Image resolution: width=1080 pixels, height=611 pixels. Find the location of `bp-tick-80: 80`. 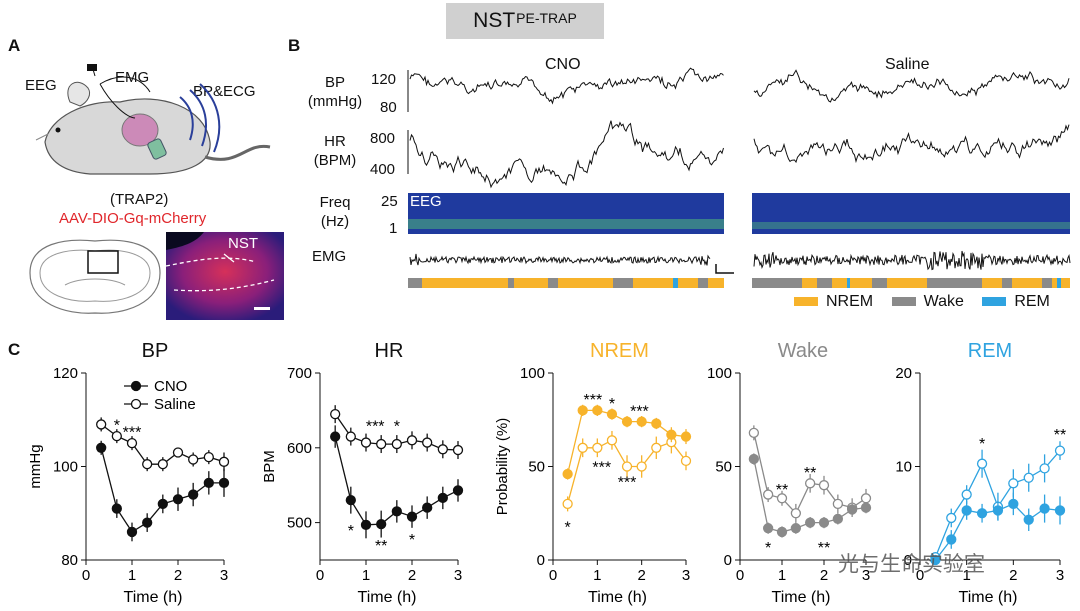

bp-tick-80: 80 is located at coordinates (388, 107).